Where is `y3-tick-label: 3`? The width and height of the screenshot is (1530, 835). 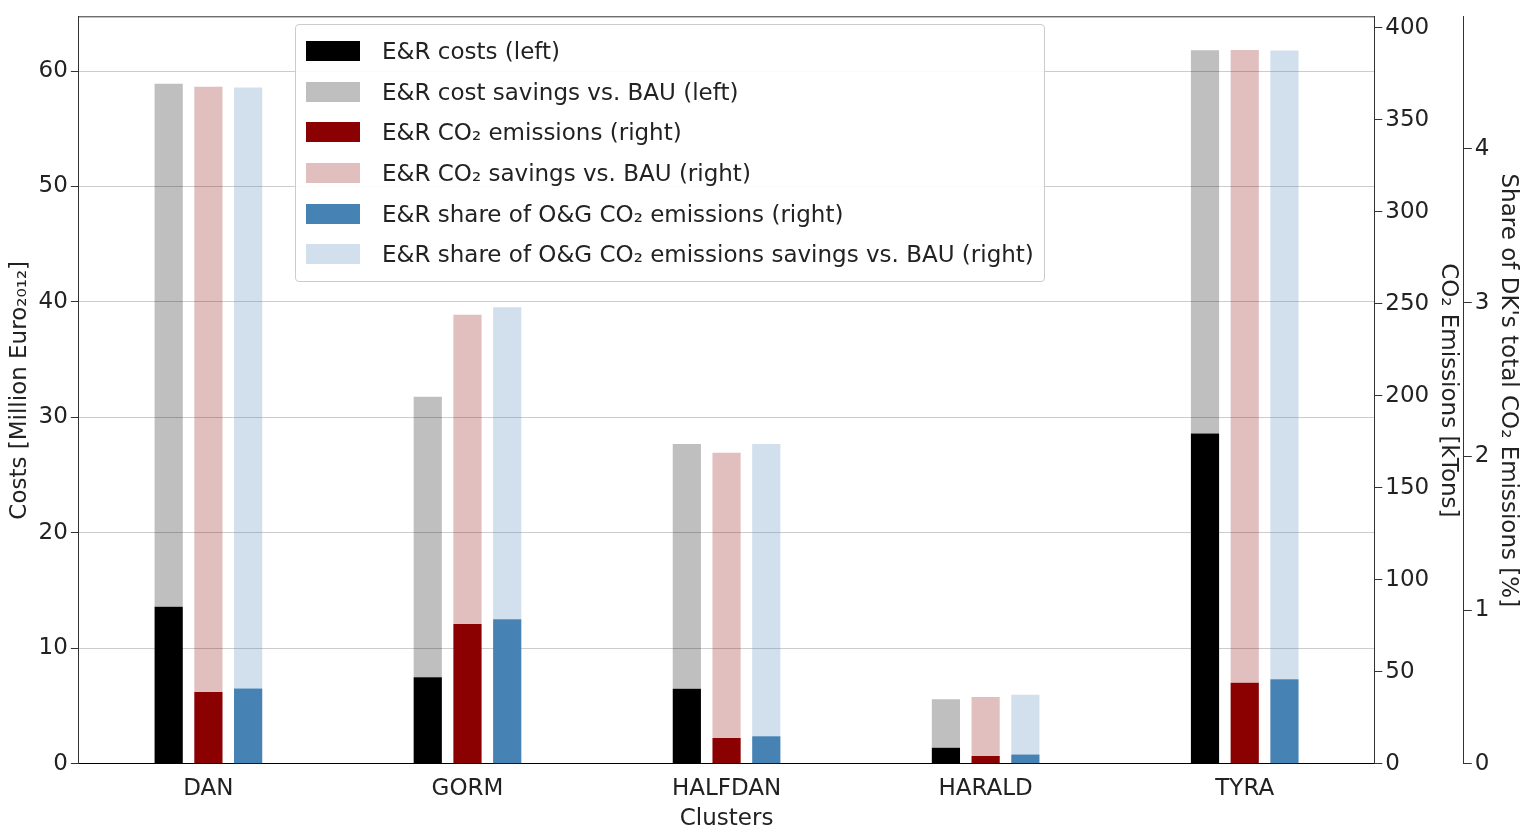
y3-tick-label: 3 is located at coordinates (1482, 300).